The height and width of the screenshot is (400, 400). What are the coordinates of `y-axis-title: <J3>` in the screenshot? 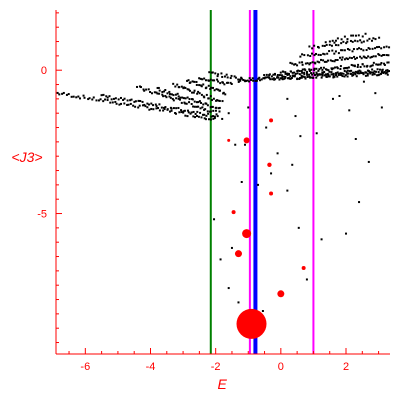 It's located at (26, 157).